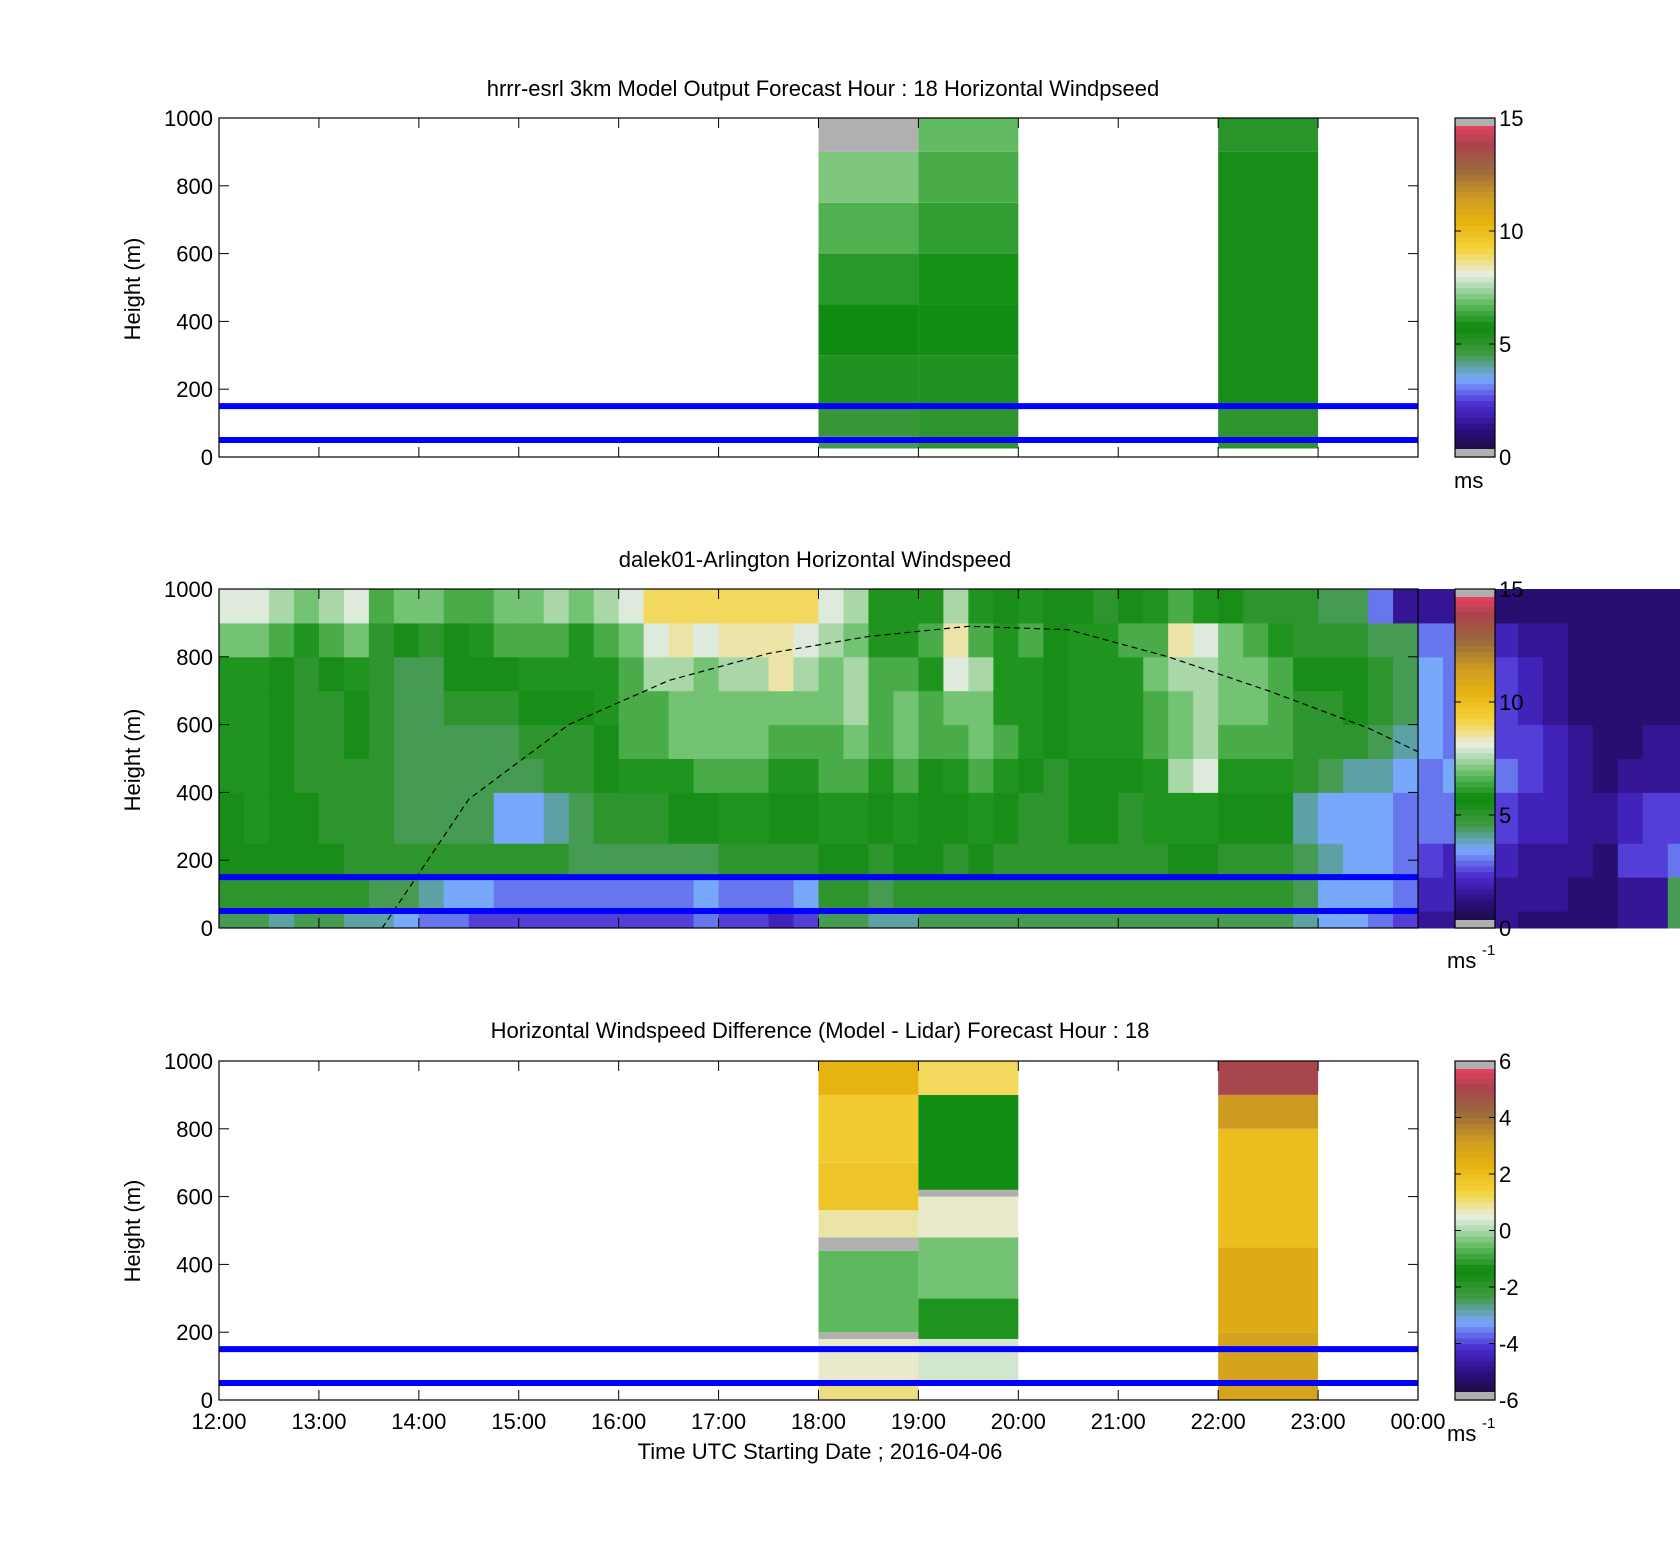  Describe the element at coordinates (1505, 815) in the screenshot. I see `lidar-colorbar-tick-label: 5` at that location.